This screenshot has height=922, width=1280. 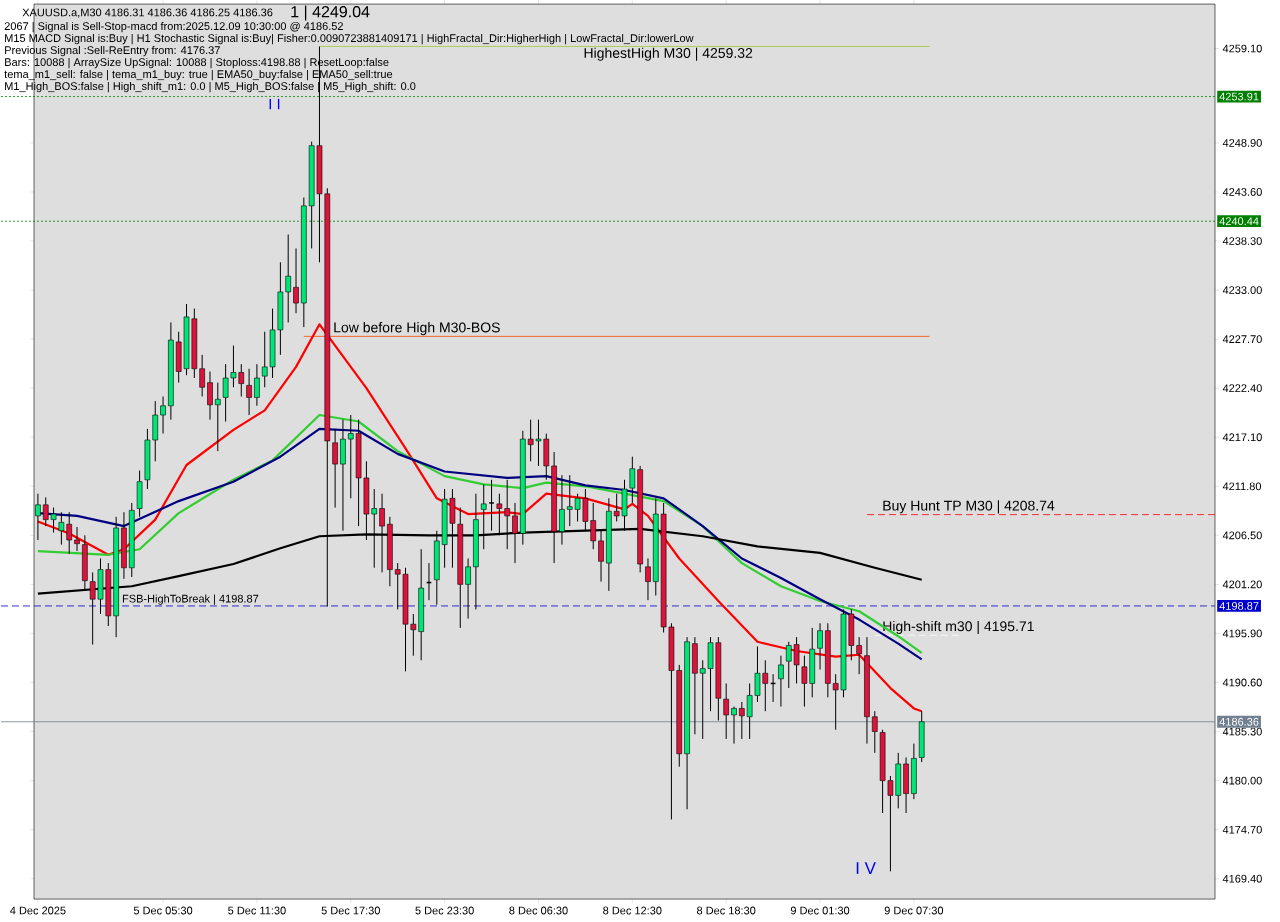 I want to click on ref-line-label: Low before High M30-BOS, so click(x=417, y=329).